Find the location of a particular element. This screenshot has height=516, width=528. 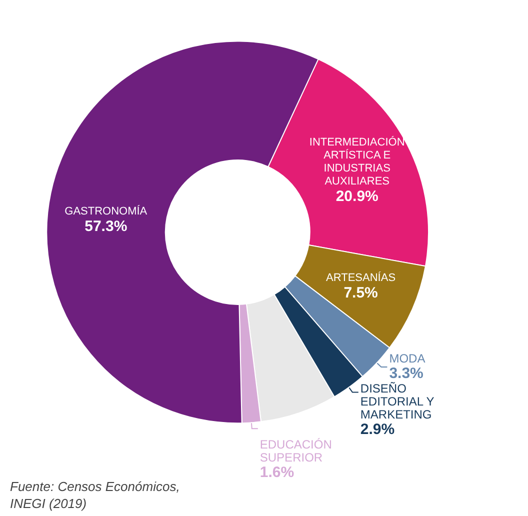

slice-label: GASTRONOMÍA is located at coordinates (106, 211).